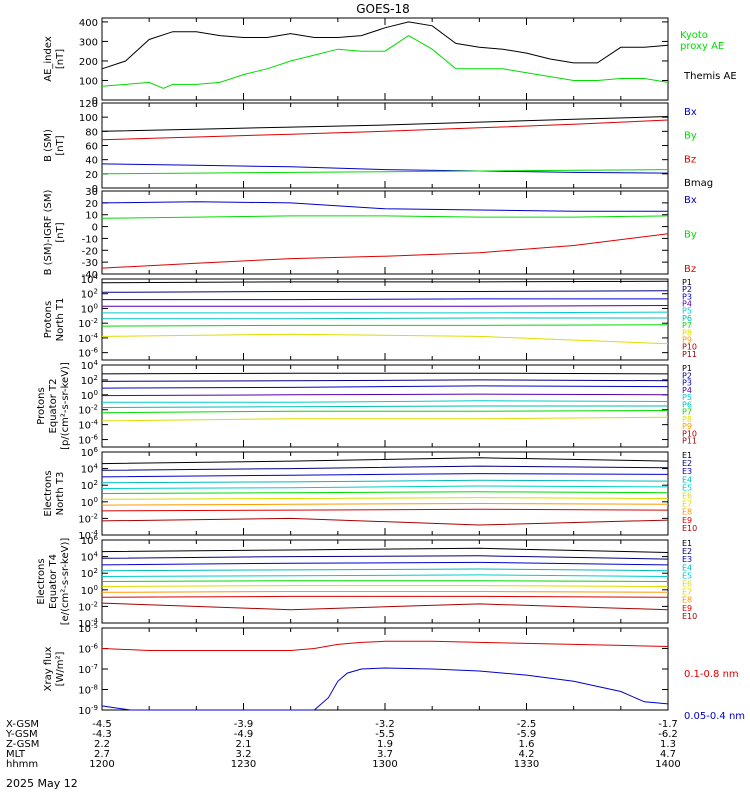 The height and width of the screenshot is (800, 750). What do you see at coordinates (244, 734) in the screenshot?
I see `ephemeris-value: -4.9` at bounding box center [244, 734].